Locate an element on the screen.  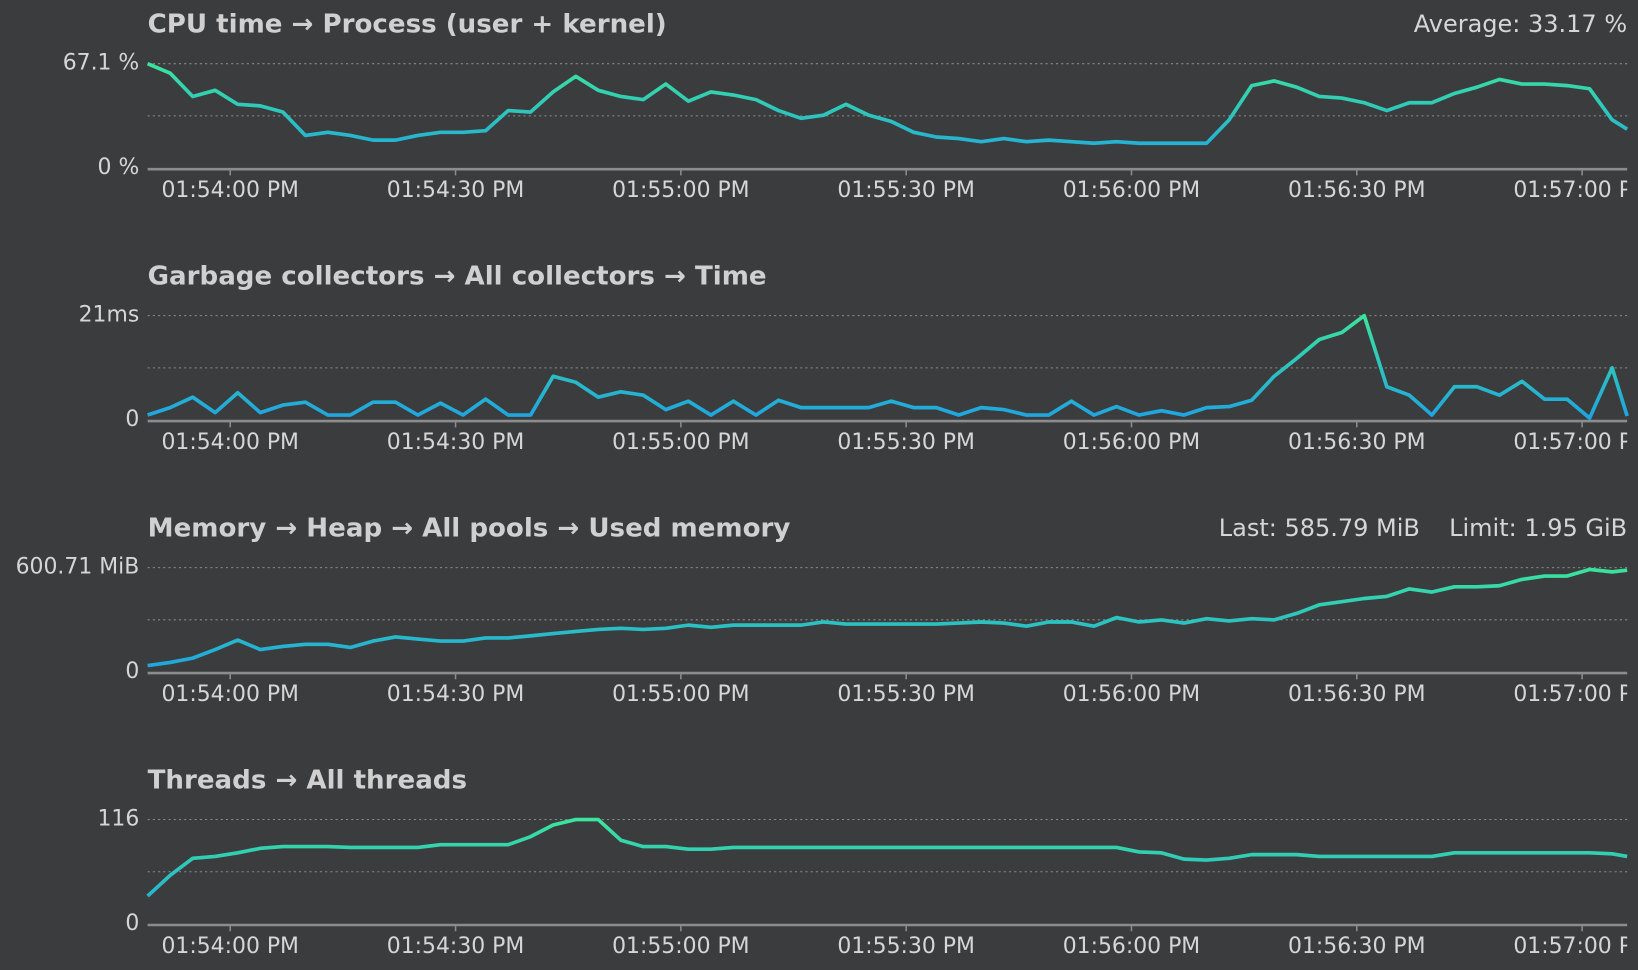
y-tick-label: 0 % is located at coordinates (119, 167).